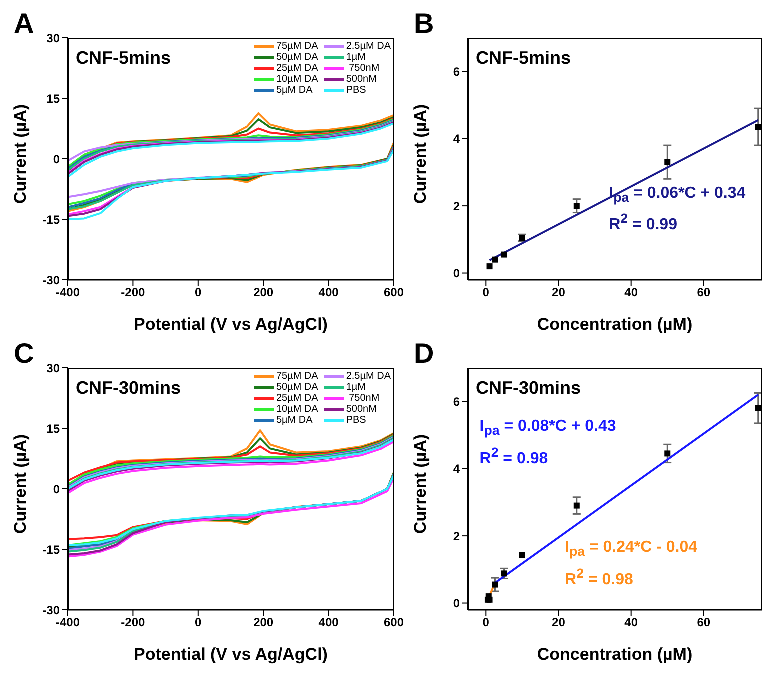 This screenshot has width=784, height=677. What do you see at coordinates (24, 24) in the screenshot?
I see `chart-title: A` at bounding box center [24, 24].